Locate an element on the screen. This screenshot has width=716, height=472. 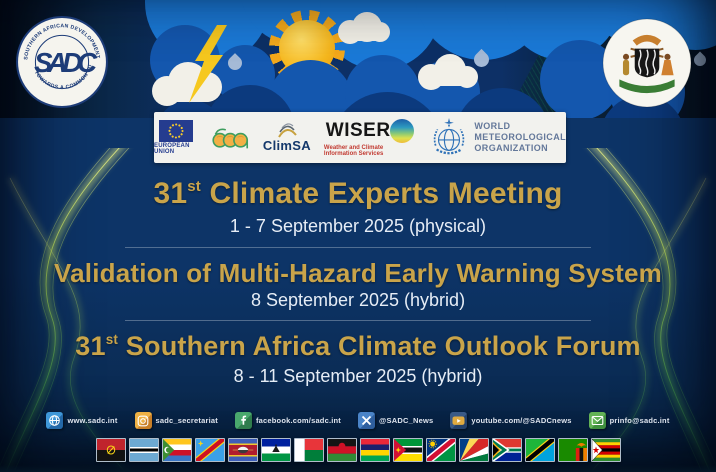
wmo-emblem-icon is located at coordinates (449, 135).